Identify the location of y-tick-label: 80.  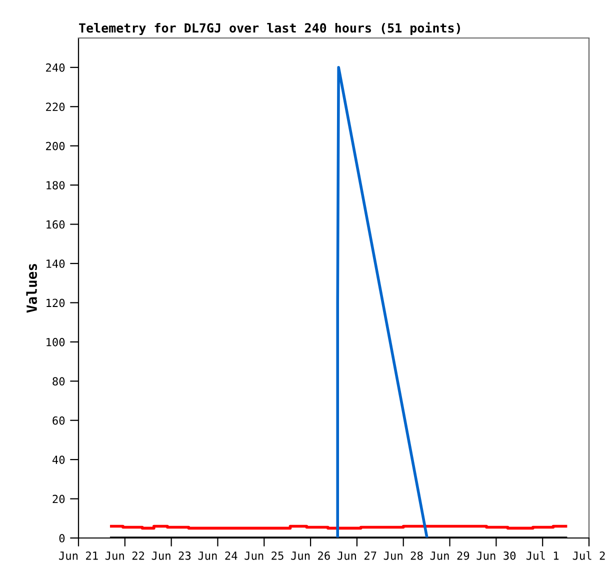
(58, 381).